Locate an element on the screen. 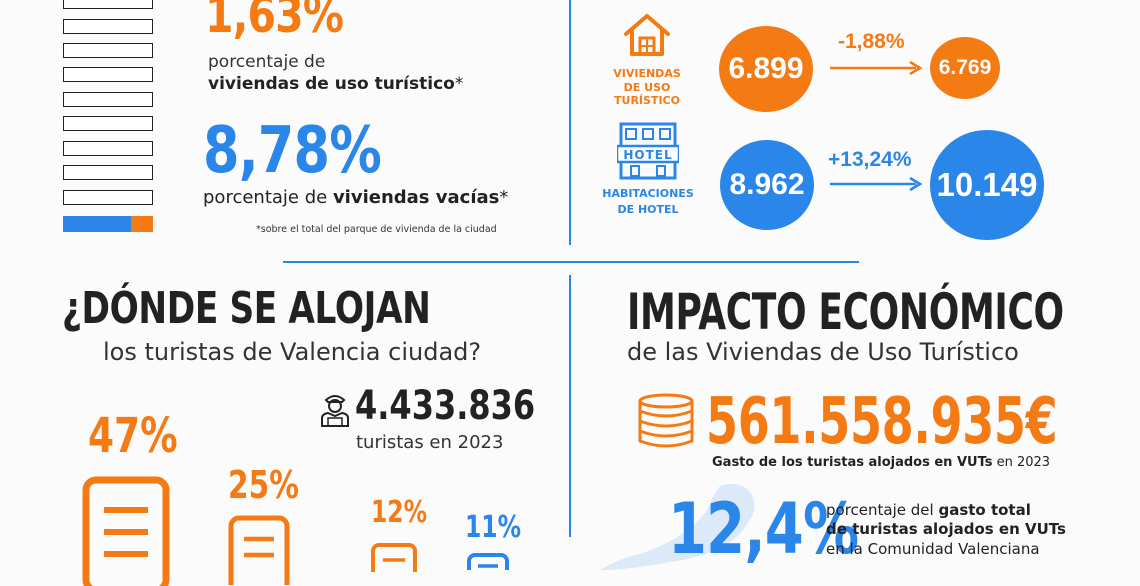 The height and width of the screenshot is (586, 1140). vut-from-value: 6.899 is located at coordinates (766, 68).